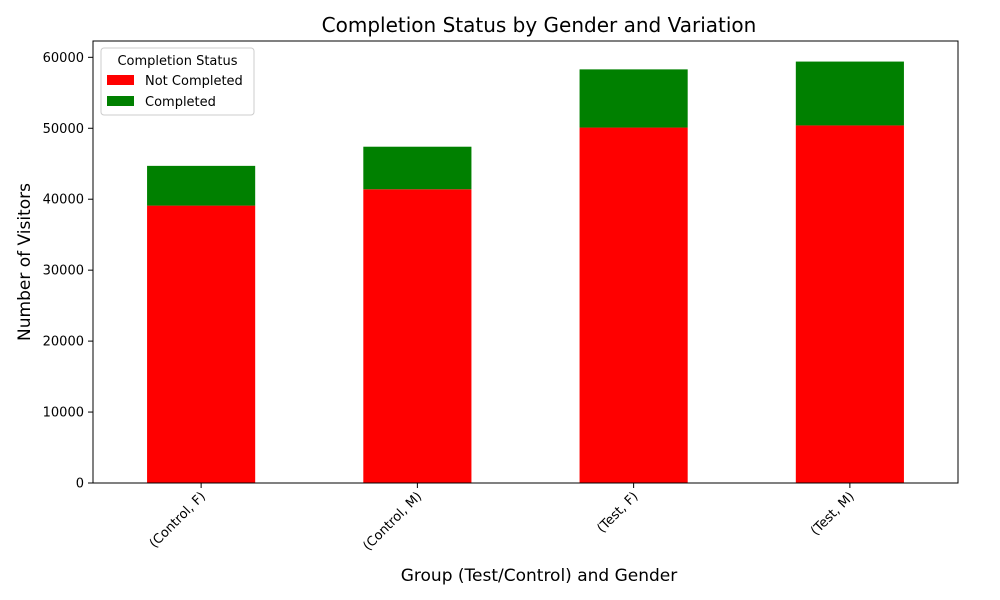 The width and height of the screenshot is (1000, 600). Describe the element at coordinates (178, 520) in the screenshot. I see `x-tick-label: (Control, F)` at that location.